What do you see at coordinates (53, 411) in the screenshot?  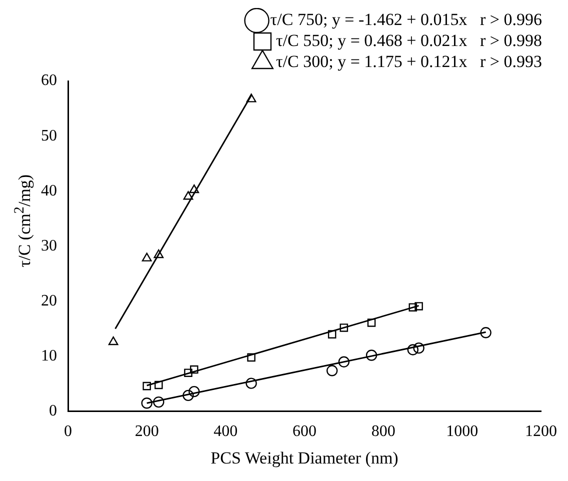 I see `y-tick-label: 0` at bounding box center [53, 411].